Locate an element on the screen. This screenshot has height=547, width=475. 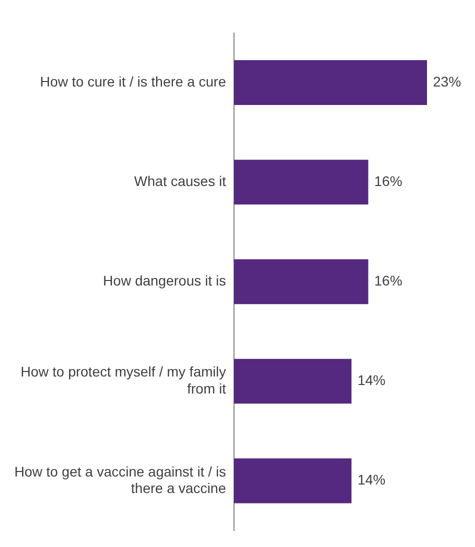
y-tick-label: How to protect myself / my family from it is located at coordinates (123, 380).